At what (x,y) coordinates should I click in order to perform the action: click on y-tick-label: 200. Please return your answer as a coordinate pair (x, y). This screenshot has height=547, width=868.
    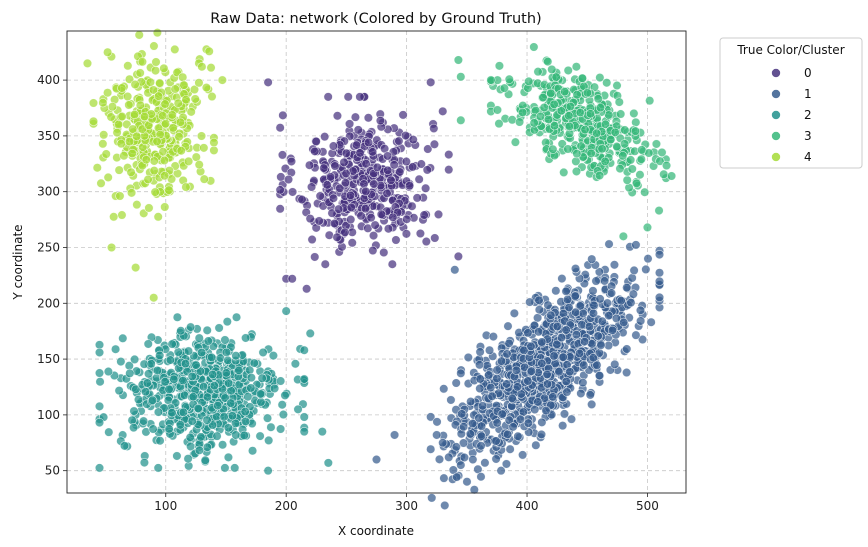
    Looking at the image, I should click on (48, 303).